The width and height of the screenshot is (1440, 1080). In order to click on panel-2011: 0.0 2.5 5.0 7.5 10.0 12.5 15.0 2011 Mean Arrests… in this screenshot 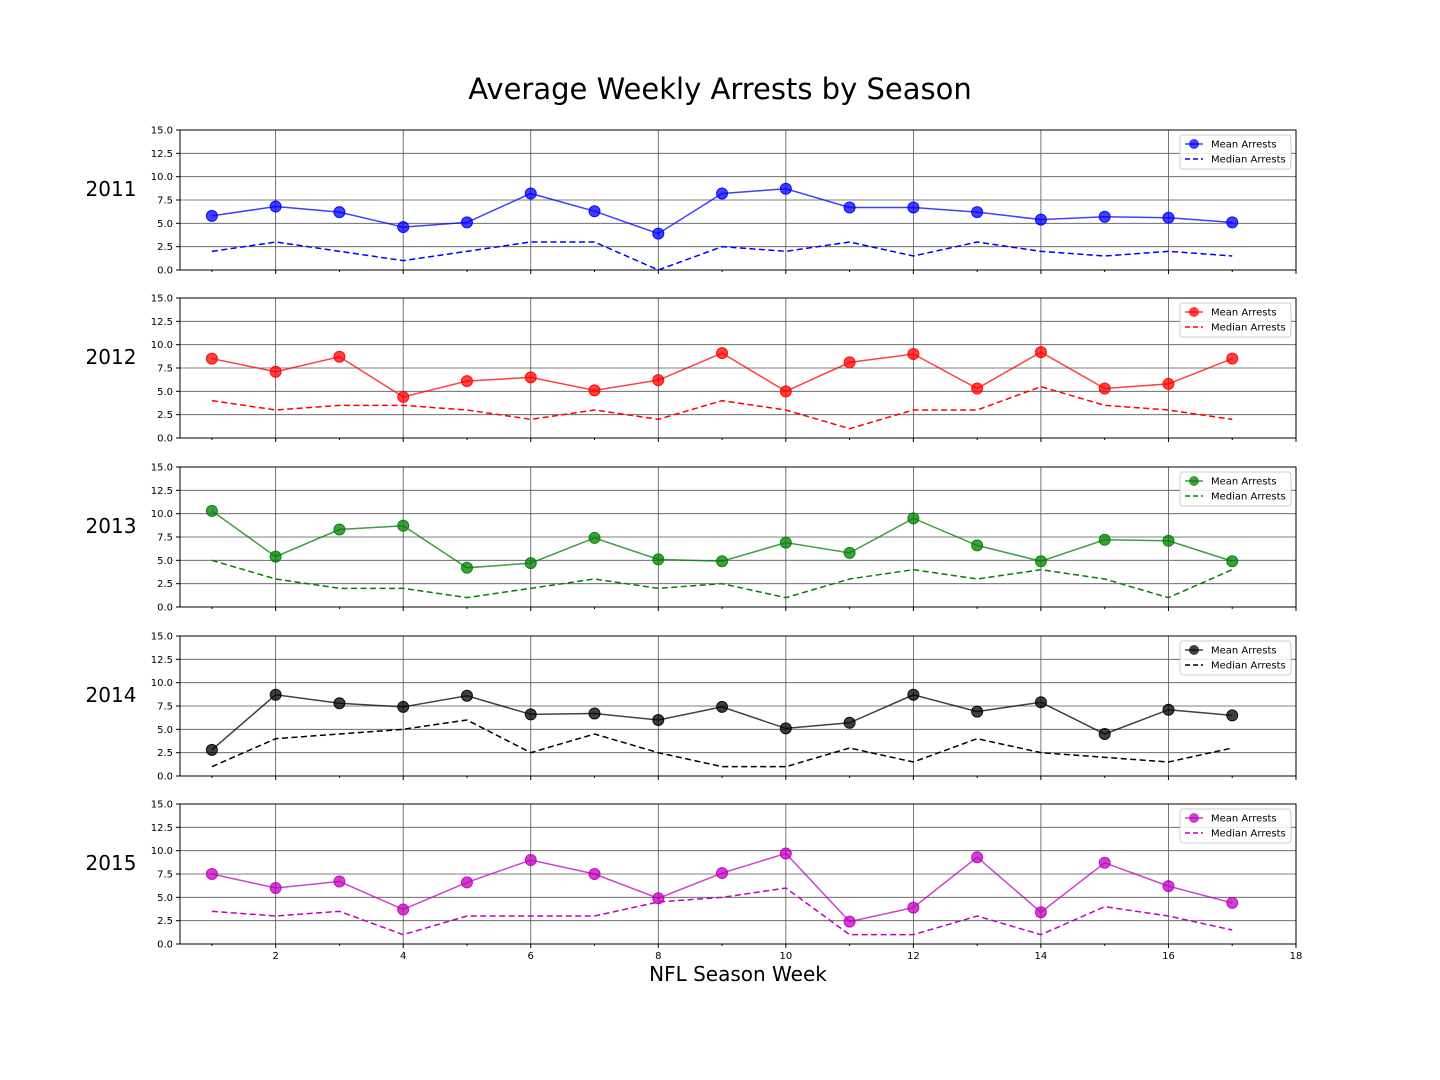, I will do `click(691, 201)`.